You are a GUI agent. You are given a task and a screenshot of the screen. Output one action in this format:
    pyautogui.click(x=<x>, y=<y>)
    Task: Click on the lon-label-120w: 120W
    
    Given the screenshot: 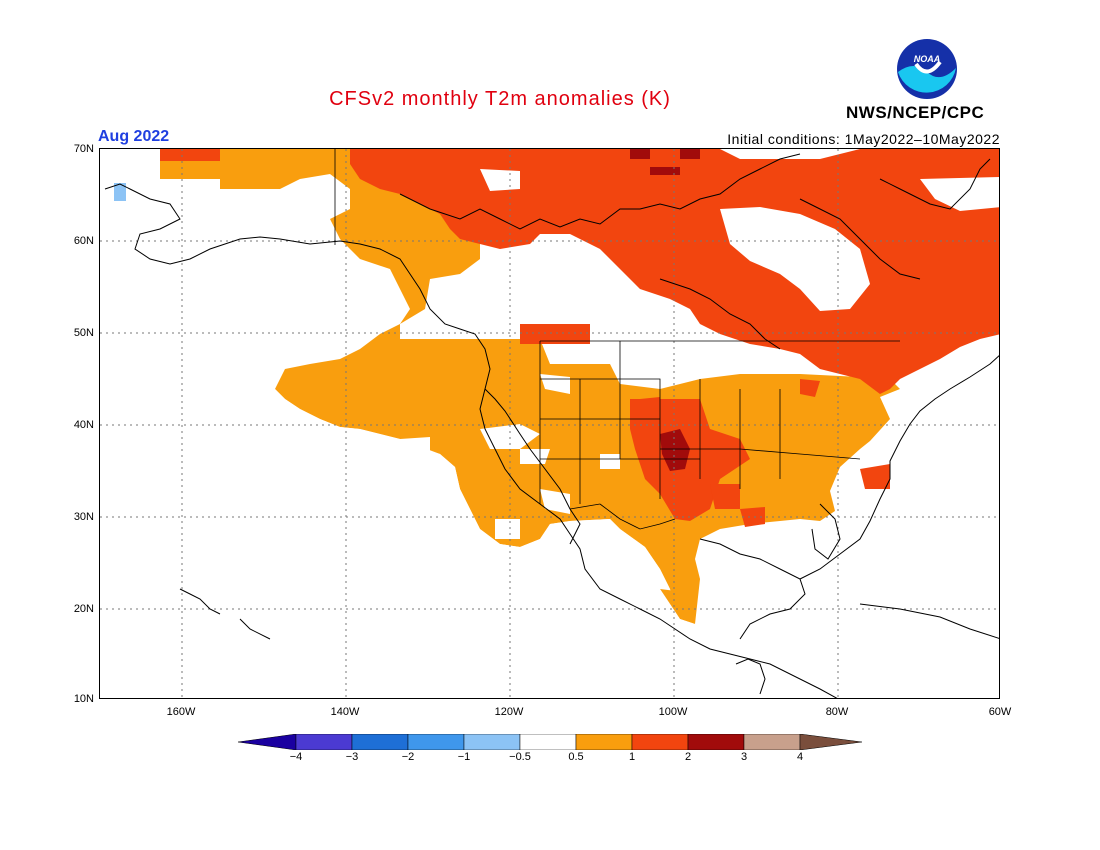 What is the action you would take?
    pyautogui.click(x=509, y=712)
    